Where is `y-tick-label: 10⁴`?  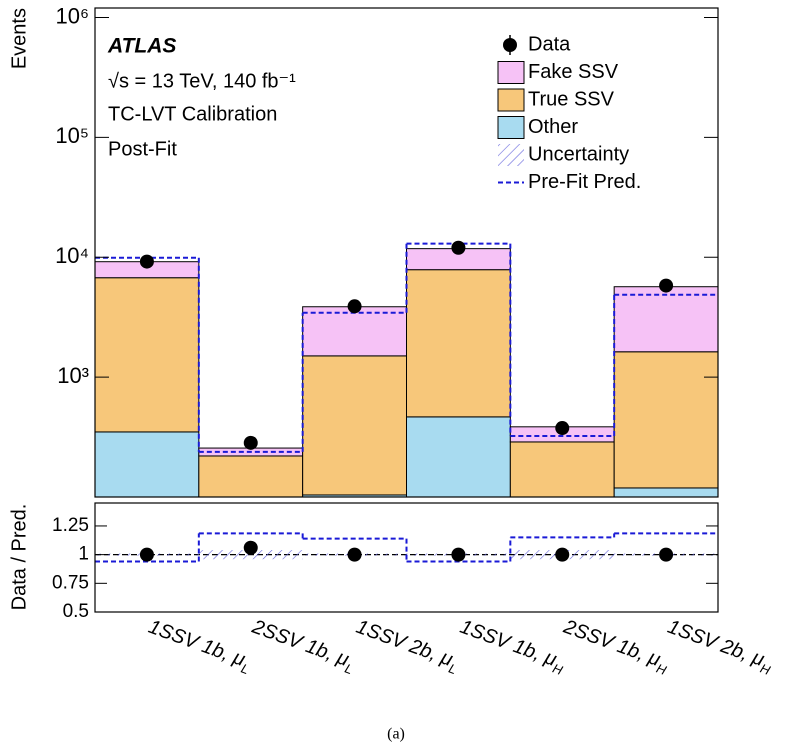 y-tick-label: 10⁴ is located at coordinates (72, 255).